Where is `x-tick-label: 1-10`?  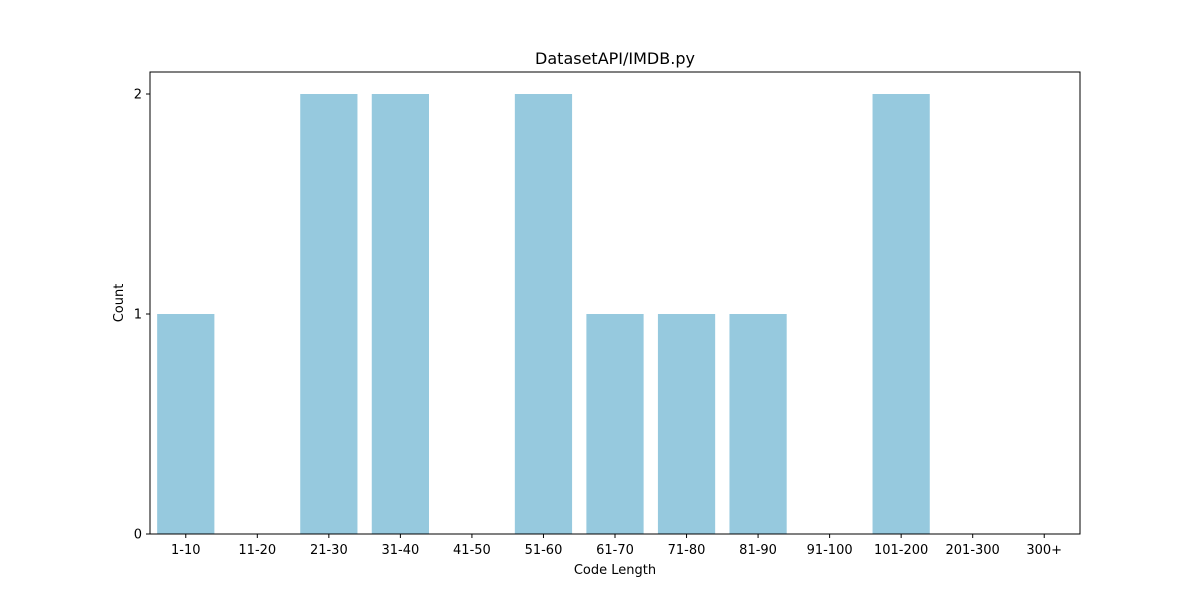
x-tick-label: 1-10 is located at coordinates (186, 550).